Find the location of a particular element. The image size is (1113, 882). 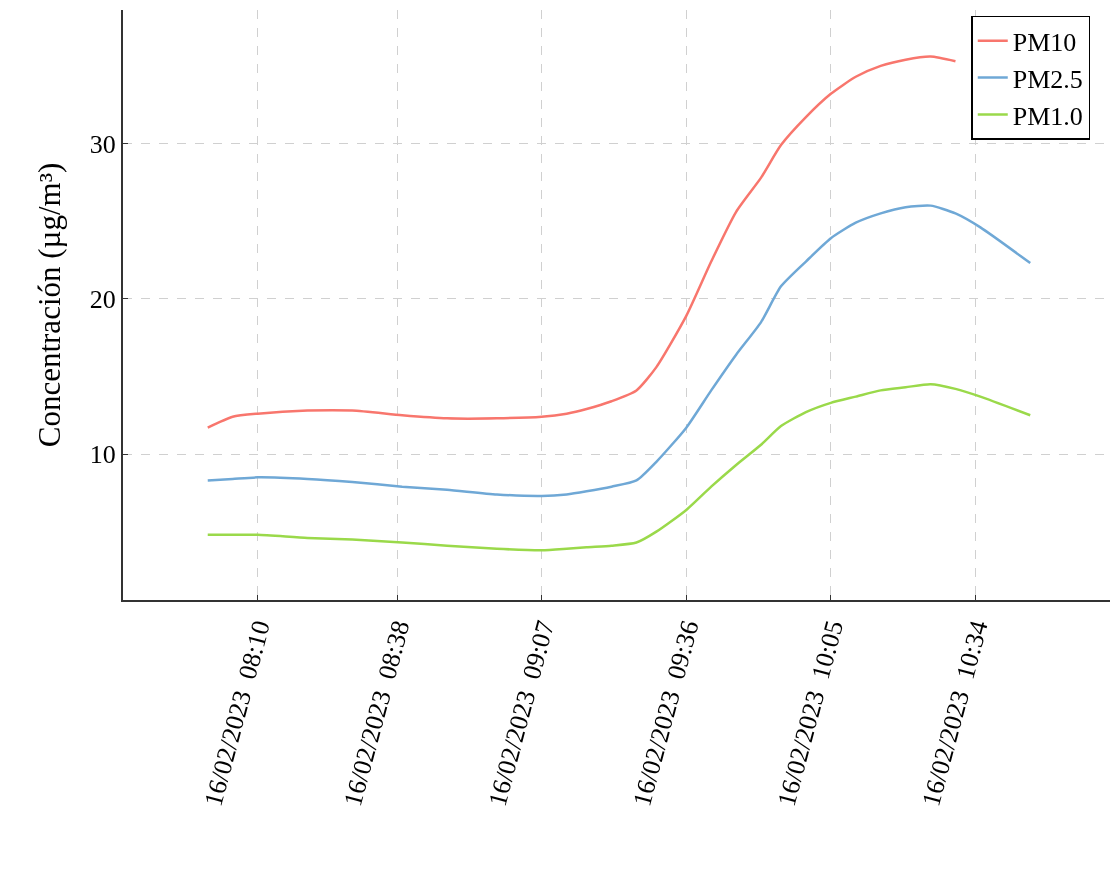

line-series is located at coordinates (619, 467).